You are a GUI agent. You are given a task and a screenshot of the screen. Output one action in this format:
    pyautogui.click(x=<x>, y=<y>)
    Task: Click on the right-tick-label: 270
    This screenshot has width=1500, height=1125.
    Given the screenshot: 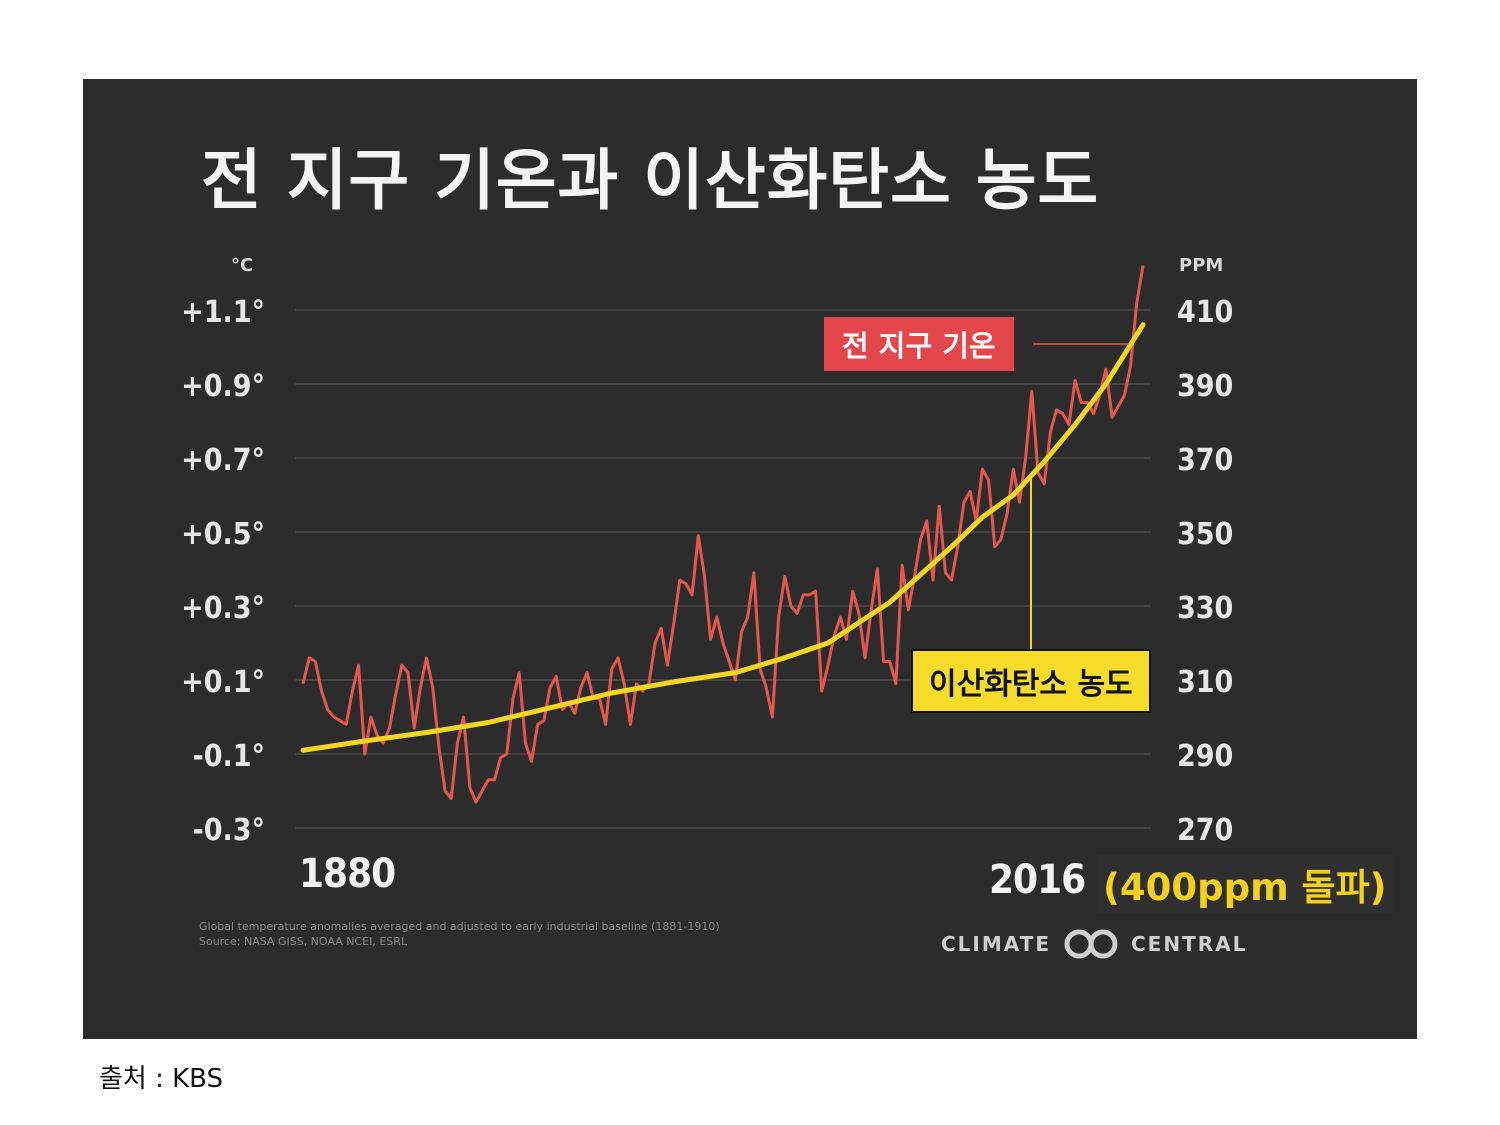 What is the action you would take?
    pyautogui.click(x=1205, y=830)
    